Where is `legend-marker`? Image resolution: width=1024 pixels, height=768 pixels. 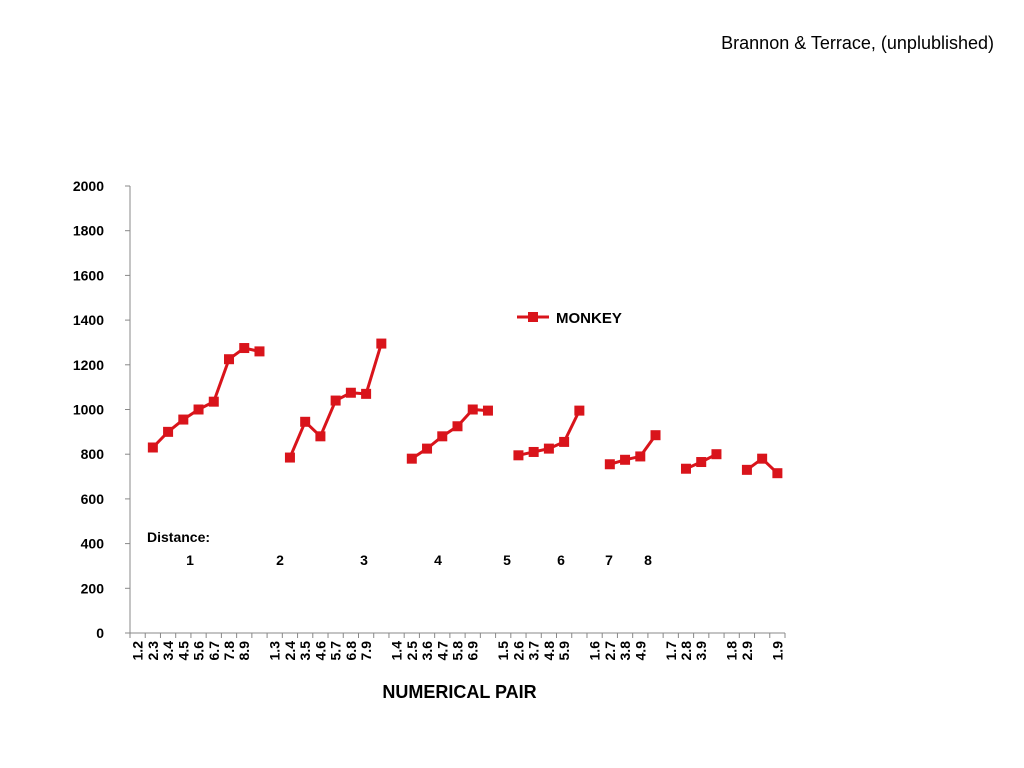
legend-marker is located at coordinates (533, 317).